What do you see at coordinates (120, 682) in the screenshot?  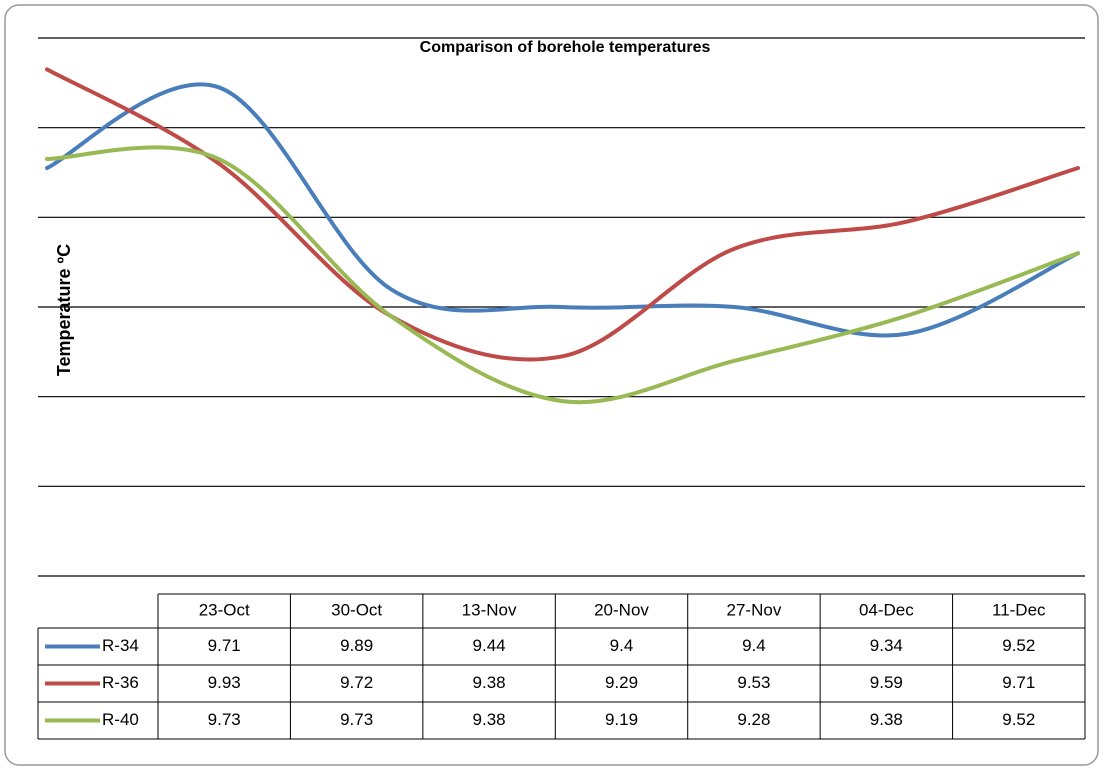 I see `legend-label: R-36` at bounding box center [120, 682].